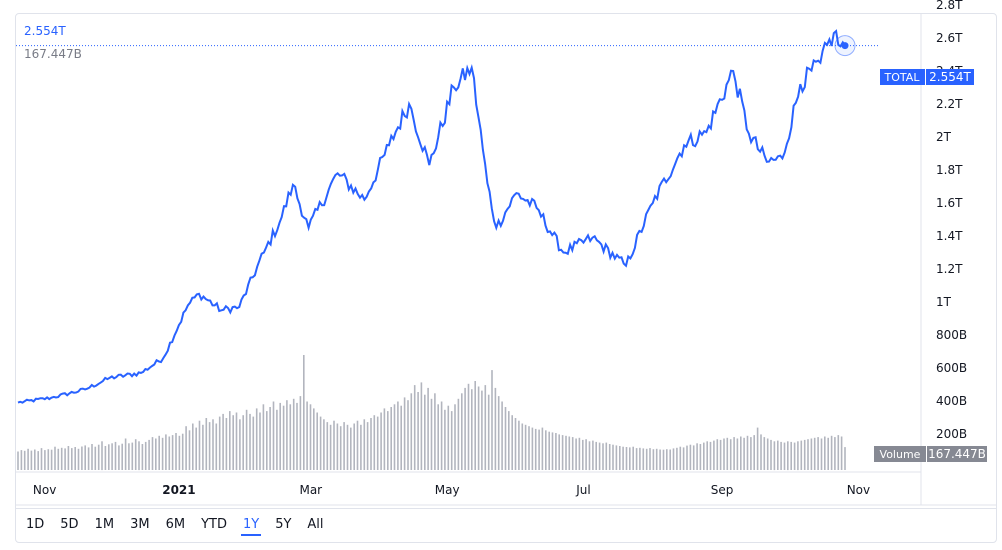 The width and height of the screenshot is (1002, 550). What do you see at coordinates (283, 524) in the screenshot?
I see `timeframe-5y-button: 5Y` at bounding box center [283, 524].